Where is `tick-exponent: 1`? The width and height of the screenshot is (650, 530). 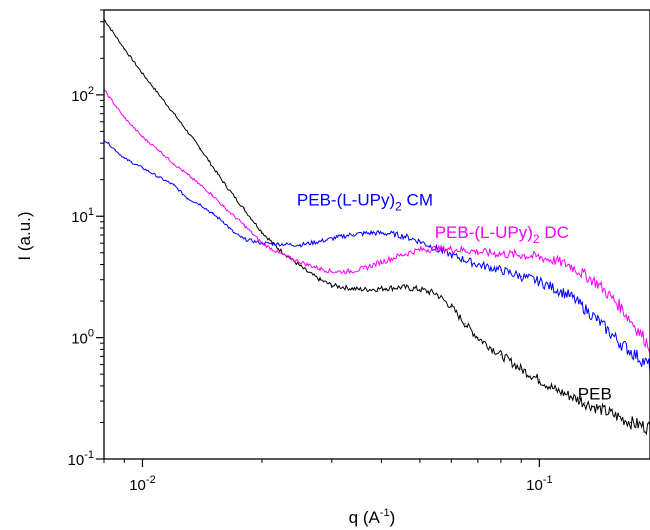 tick-exponent: 1 is located at coordinates (91, 212).